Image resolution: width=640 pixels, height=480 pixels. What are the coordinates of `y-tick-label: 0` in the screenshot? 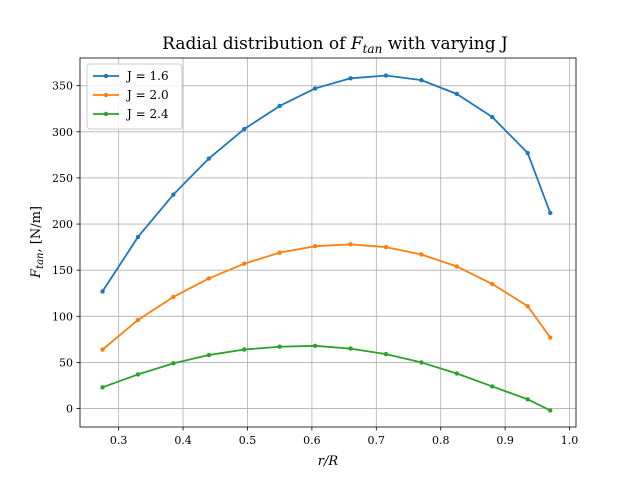 It's located at (69, 409).